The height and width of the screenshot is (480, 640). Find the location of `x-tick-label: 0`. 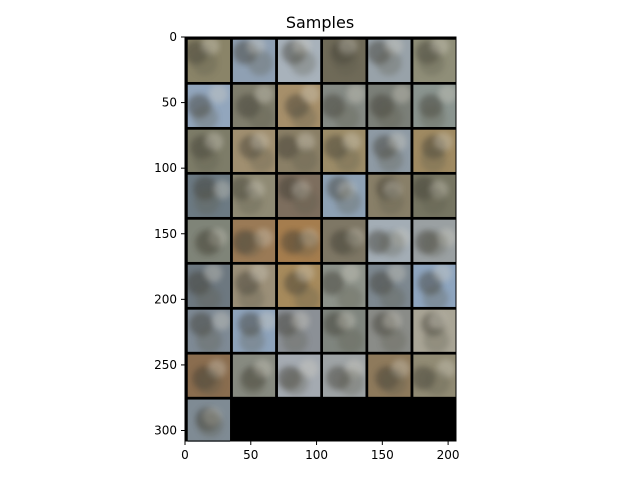

x-tick-label: 0 is located at coordinates (185, 455).